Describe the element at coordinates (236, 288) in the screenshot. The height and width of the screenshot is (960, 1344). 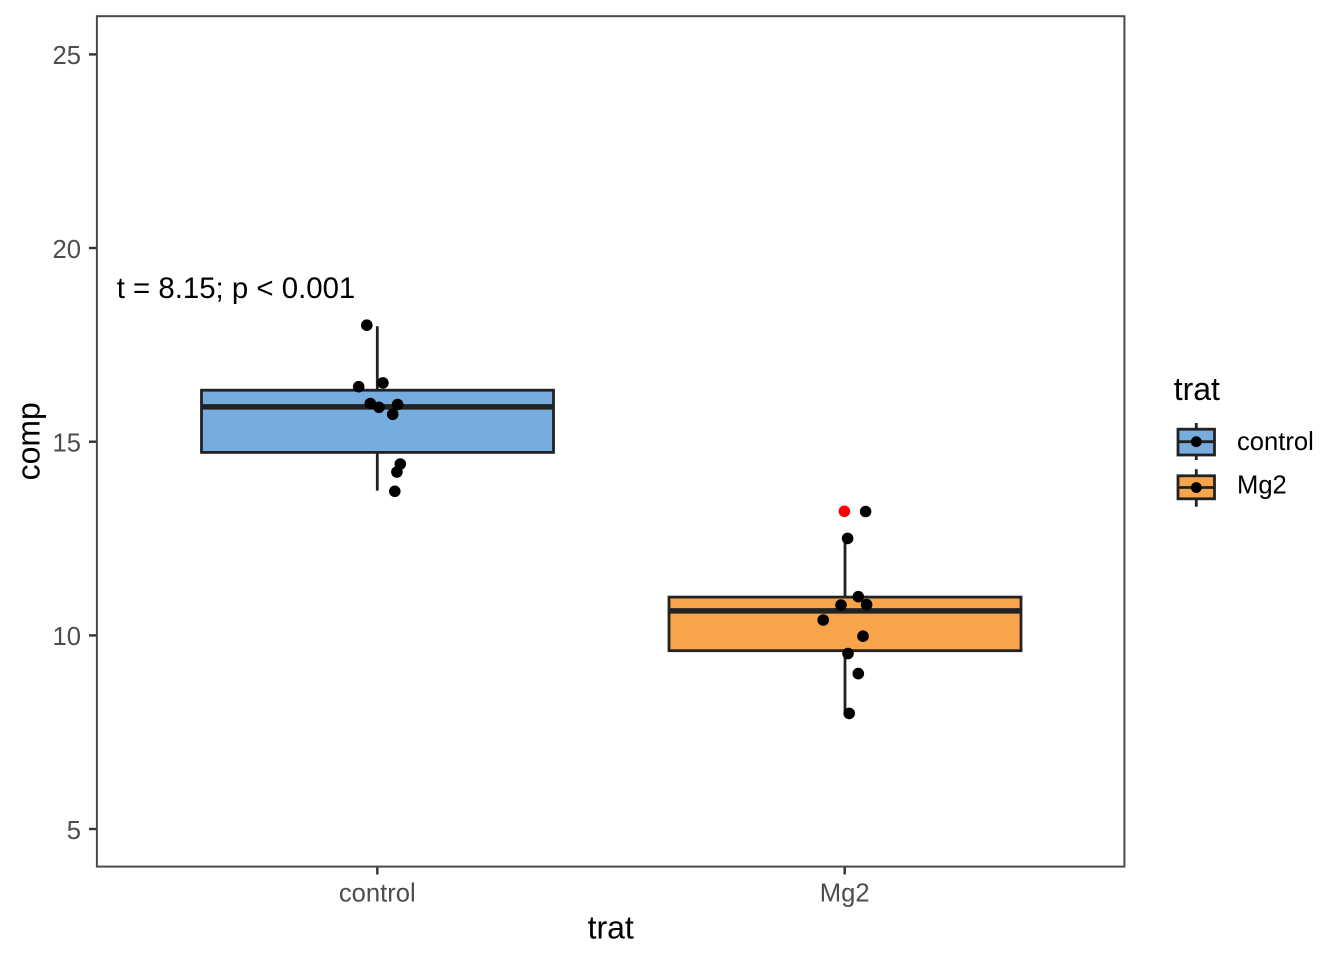
I see `svg-text: t = 8.15; p < 0.001` at that location.